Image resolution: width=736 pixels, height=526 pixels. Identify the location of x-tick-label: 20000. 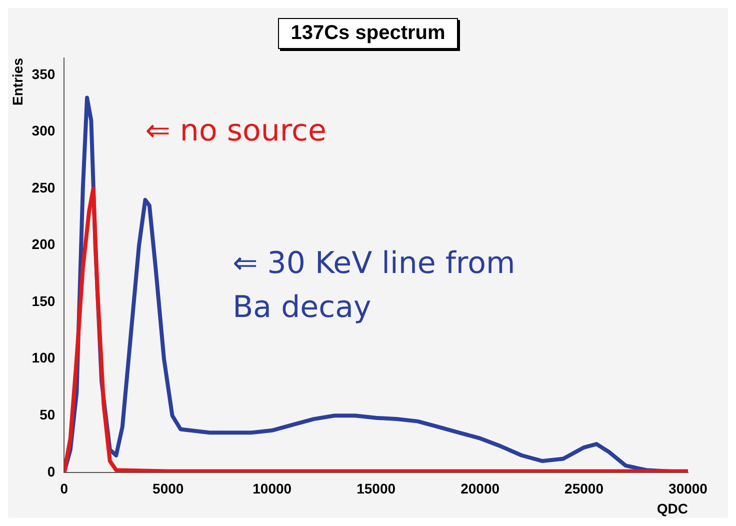
(480, 488).